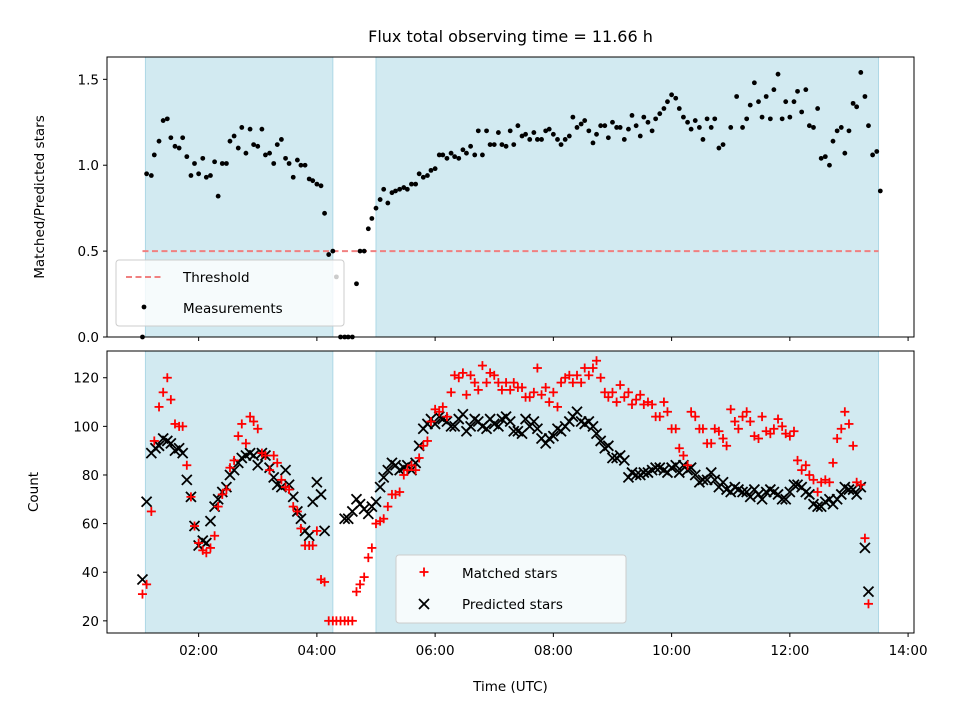  What do you see at coordinates (86, 427) in the screenshot?
I see `y-tick-label: 100` at bounding box center [86, 427].